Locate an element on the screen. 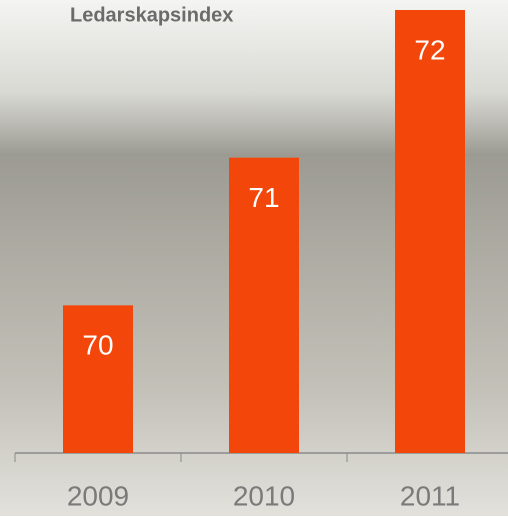 This screenshot has height=521, width=508. x-tick-label: 2009 is located at coordinates (98, 495).